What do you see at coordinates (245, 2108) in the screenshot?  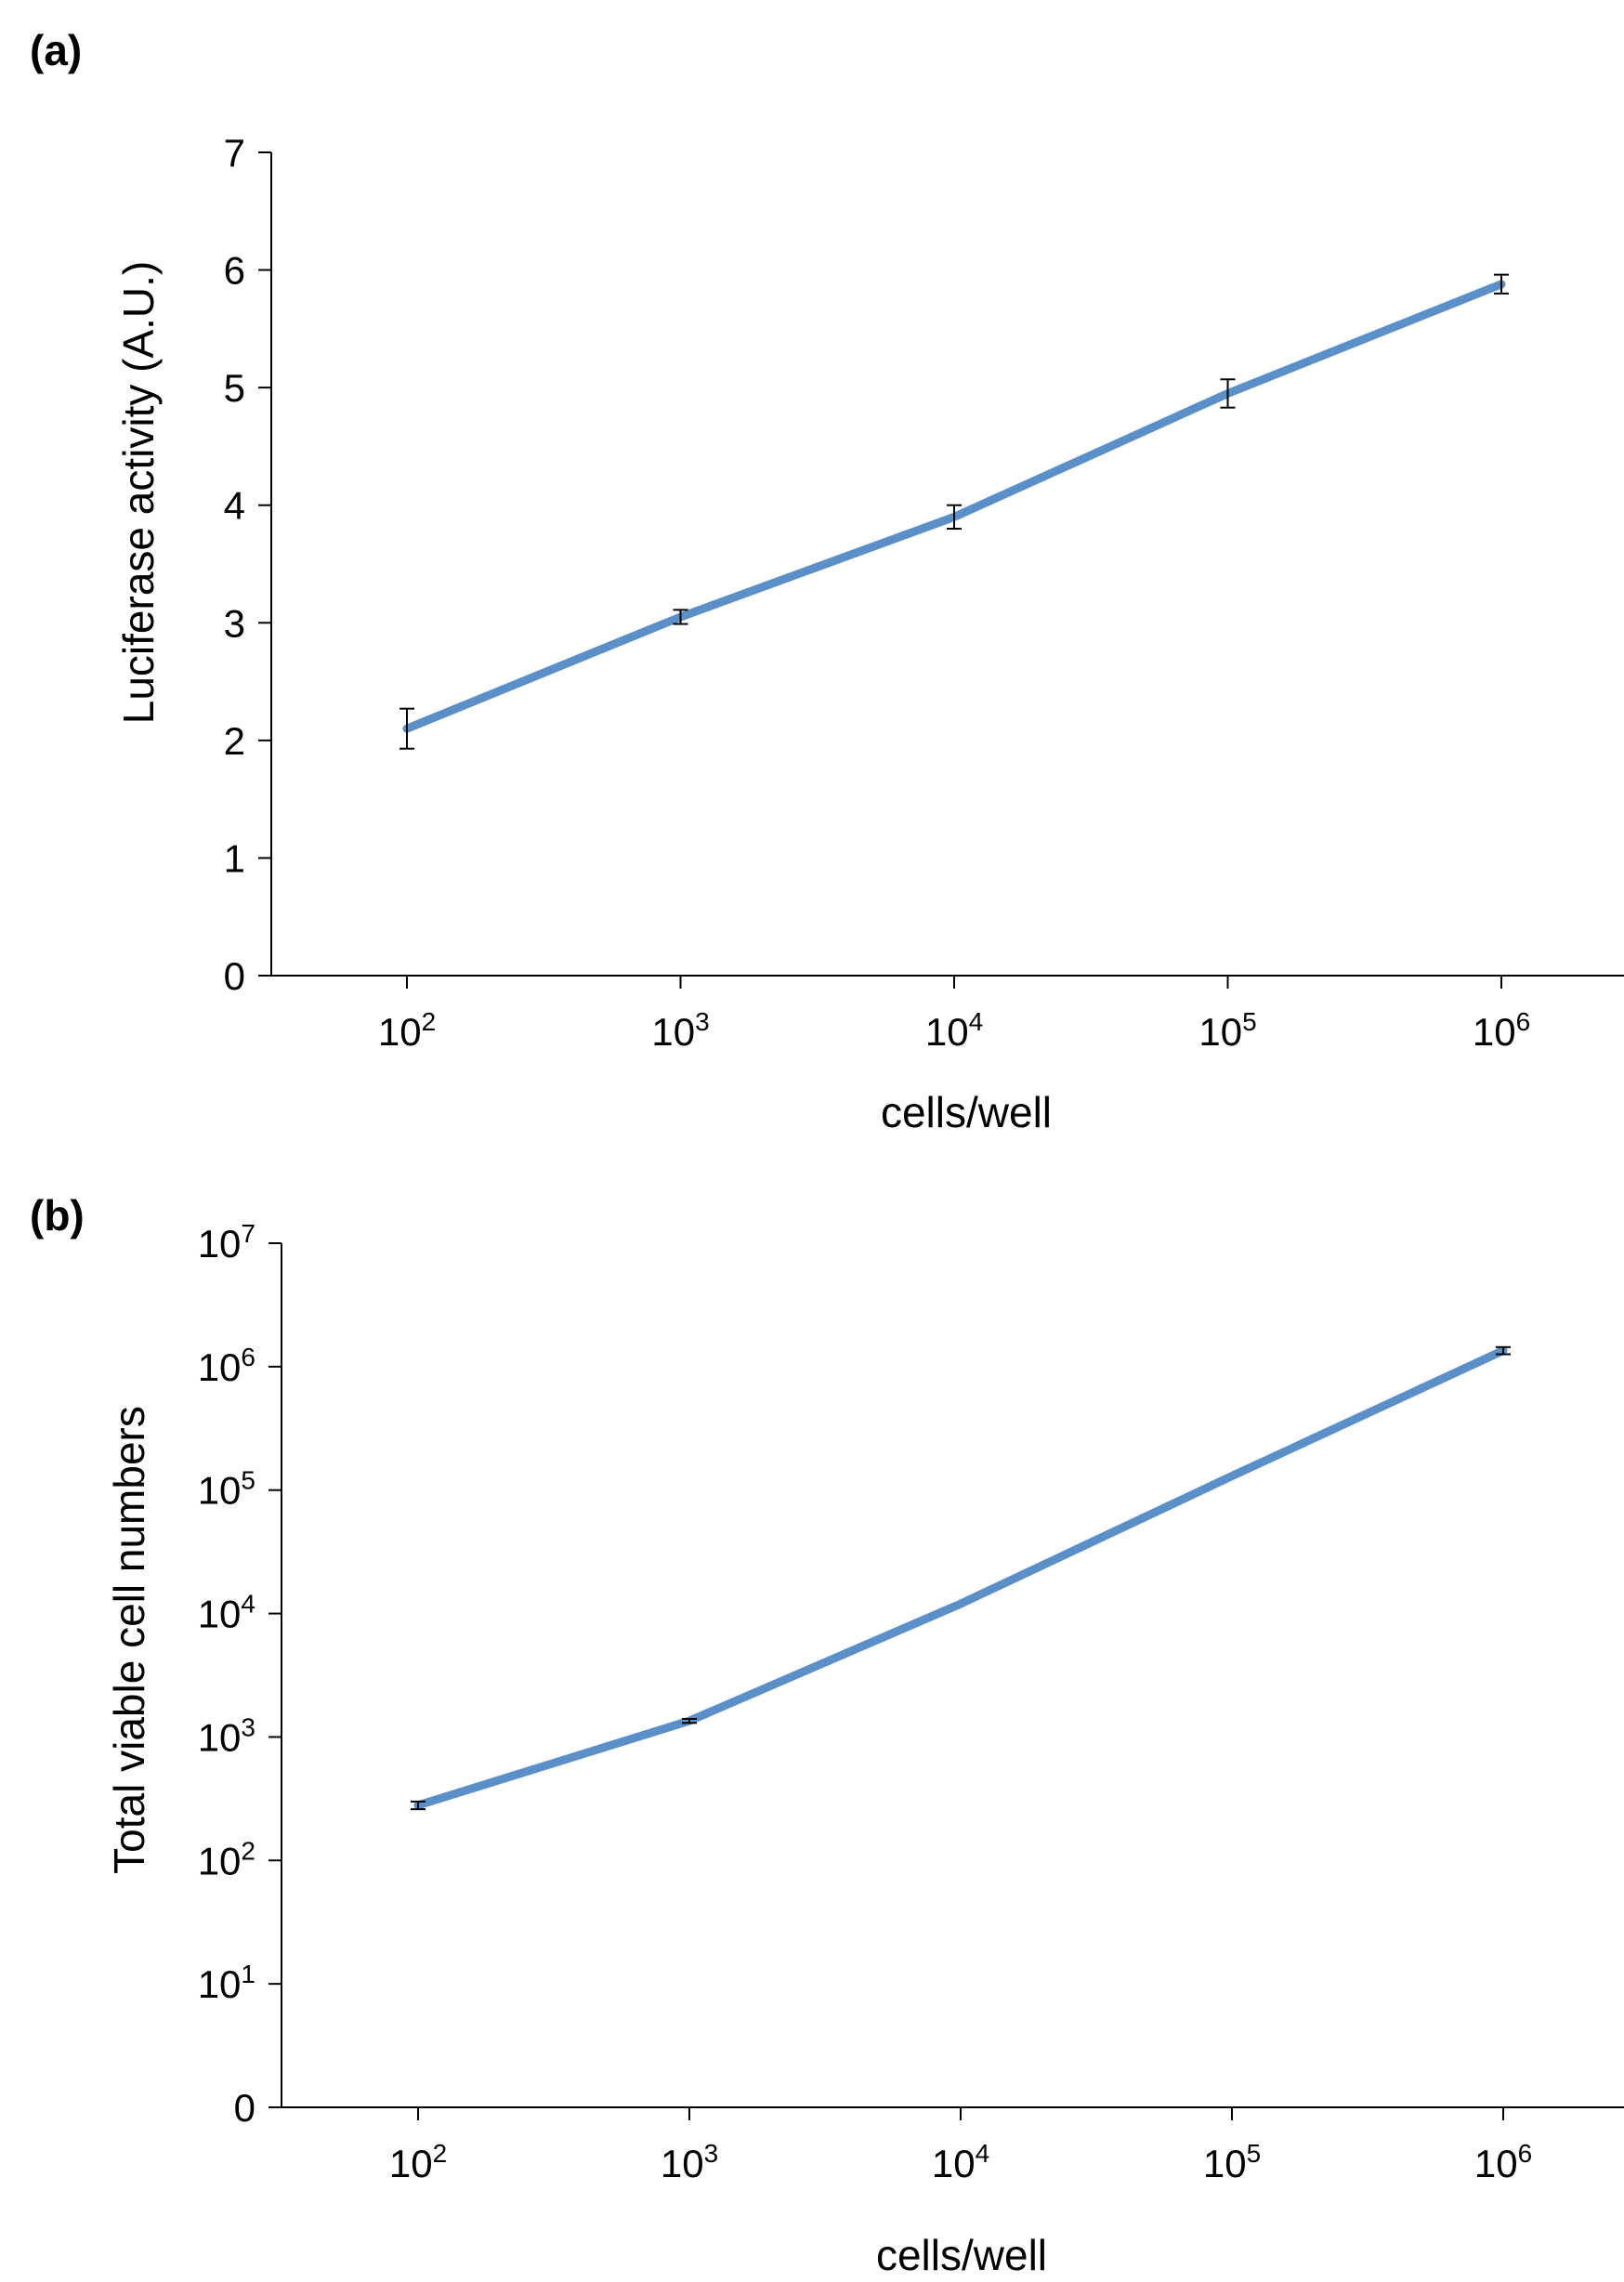 I see `y-tick-label-b: 0` at bounding box center [245, 2108].